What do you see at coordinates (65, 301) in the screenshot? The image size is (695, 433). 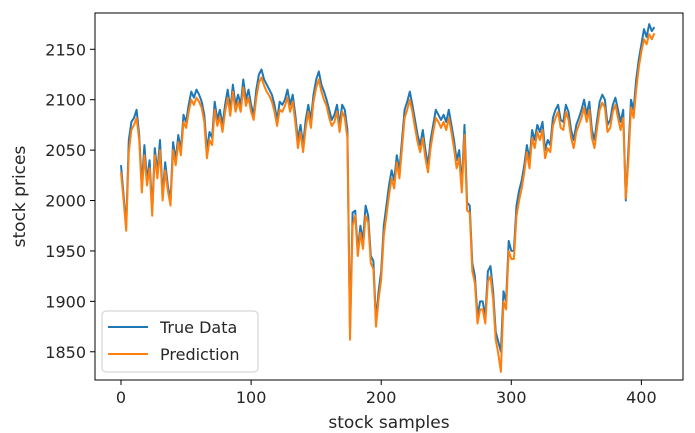 I see `y-tick-label: 1900` at bounding box center [65, 301].